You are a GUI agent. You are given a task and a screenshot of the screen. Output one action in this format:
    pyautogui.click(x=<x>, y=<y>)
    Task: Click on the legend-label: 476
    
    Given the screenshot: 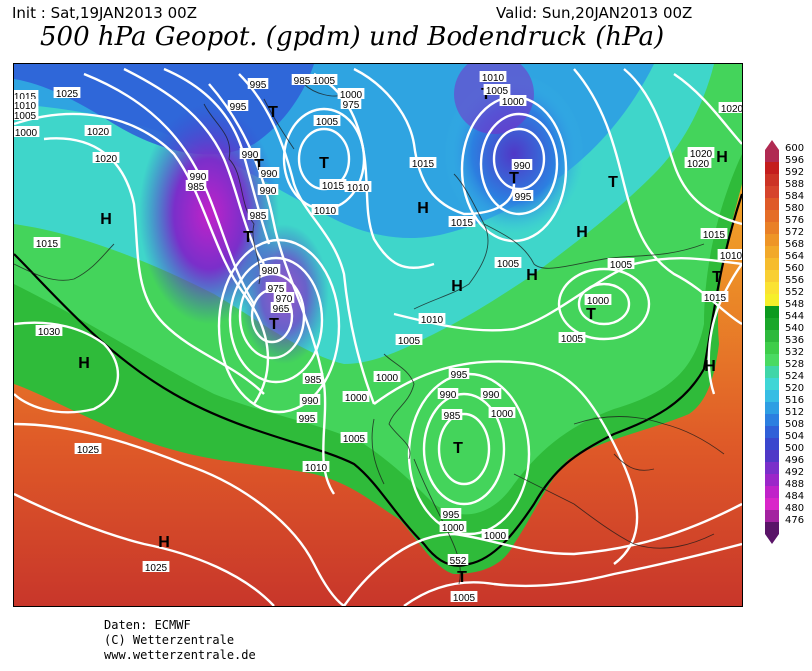 What is the action you would take?
    pyautogui.click(x=795, y=520)
    